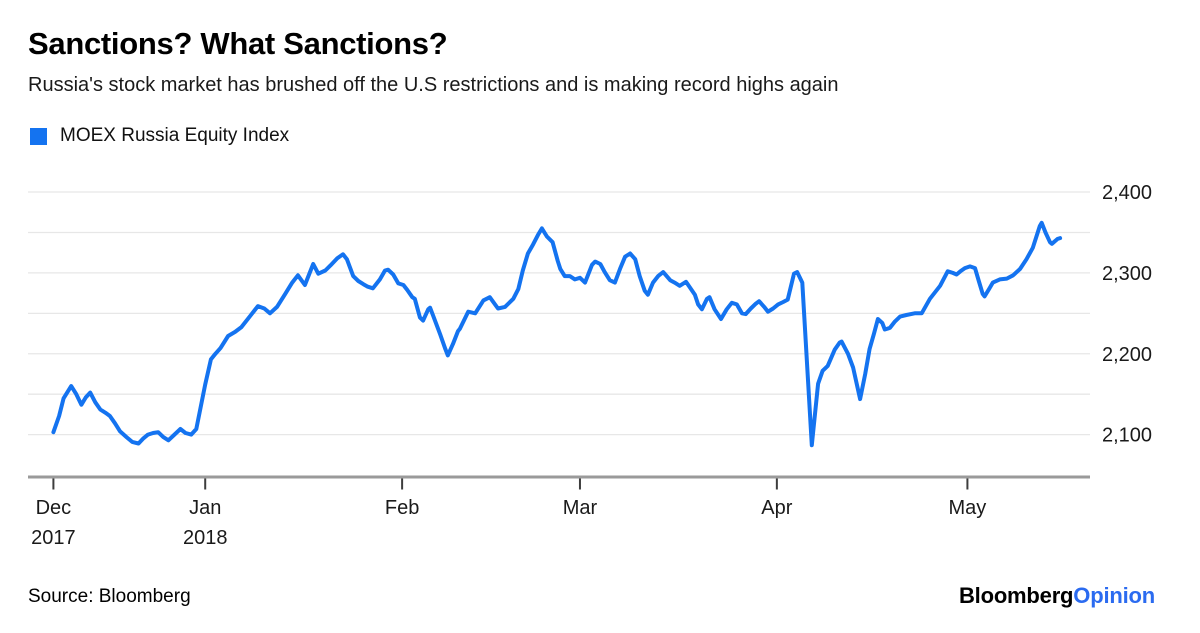 The width and height of the screenshot is (1200, 633). I want to click on logo-opinion: Opinion, so click(1114, 595).